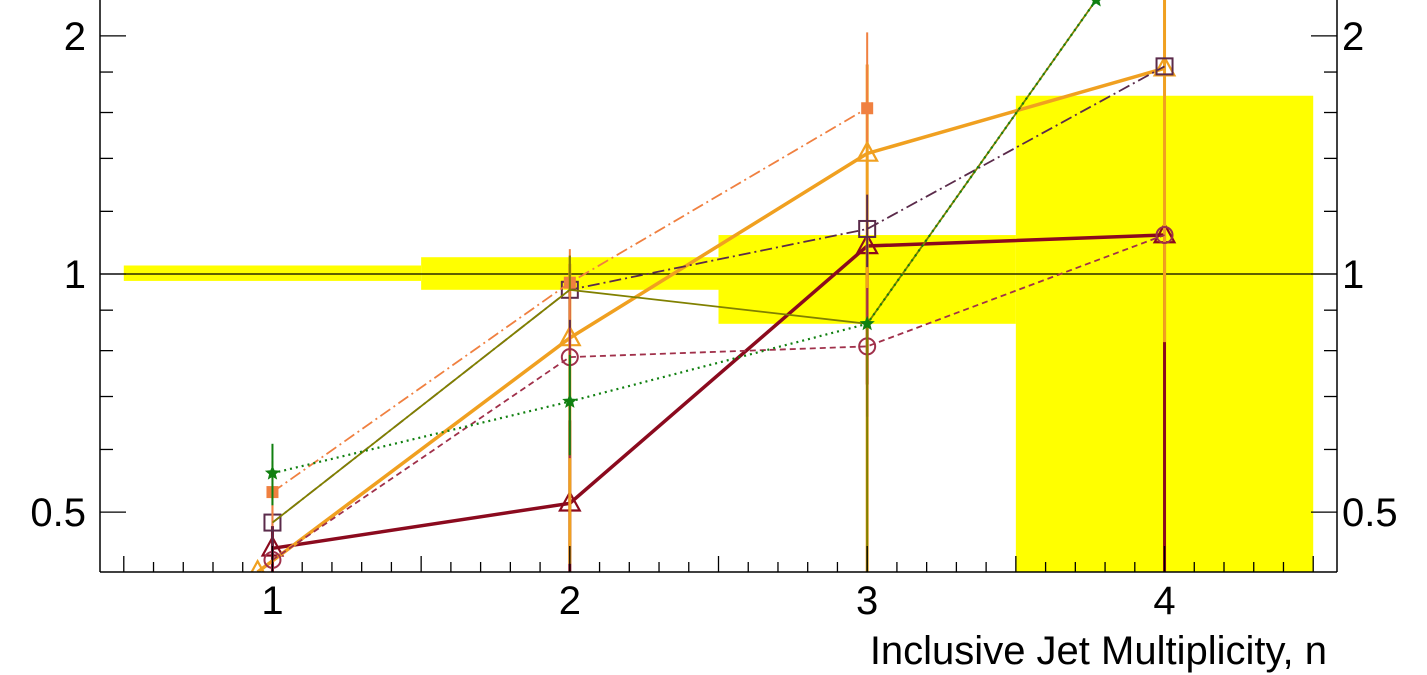 This screenshot has height=675, width=1427. I want to click on x-tick-label: 3, so click(867, 601).